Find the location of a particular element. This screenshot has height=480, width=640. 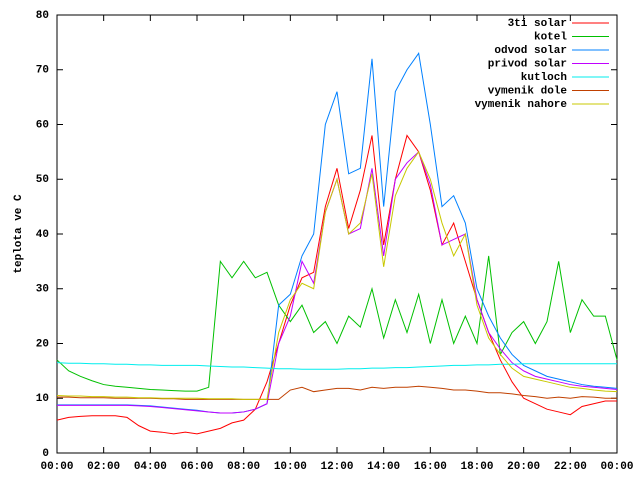

x-tick-label: 02:00 is located at coordinates (103, 467).